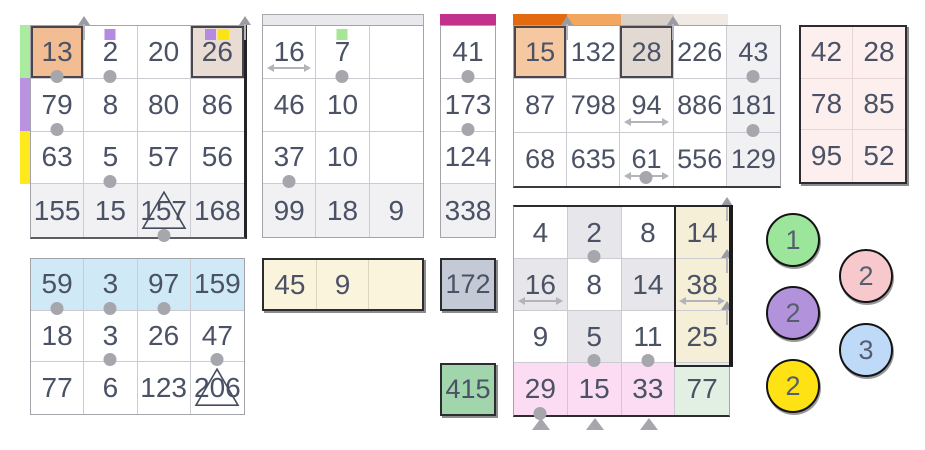 The width and height of the screenshot is (925, 450). What do you see at coordinates (217, 105) in the screenshot?
I see `grid-cell: 86` at bounding box center [217, 105].